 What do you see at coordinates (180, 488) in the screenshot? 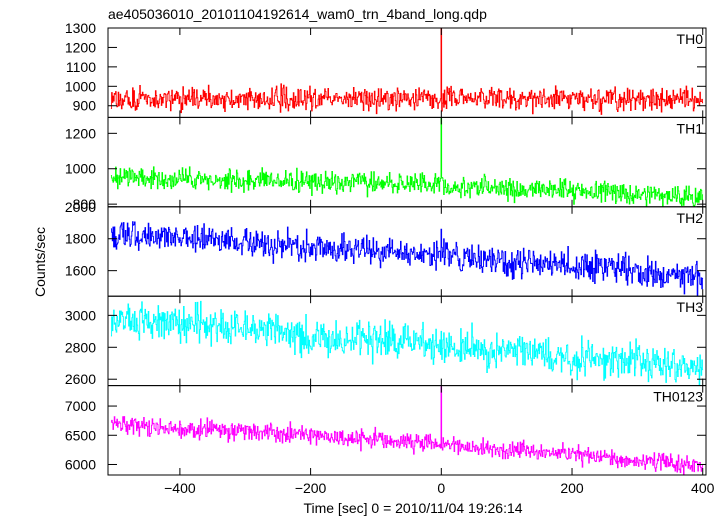
I see `x-tick-label: −400` at bounding box center [180, 488].